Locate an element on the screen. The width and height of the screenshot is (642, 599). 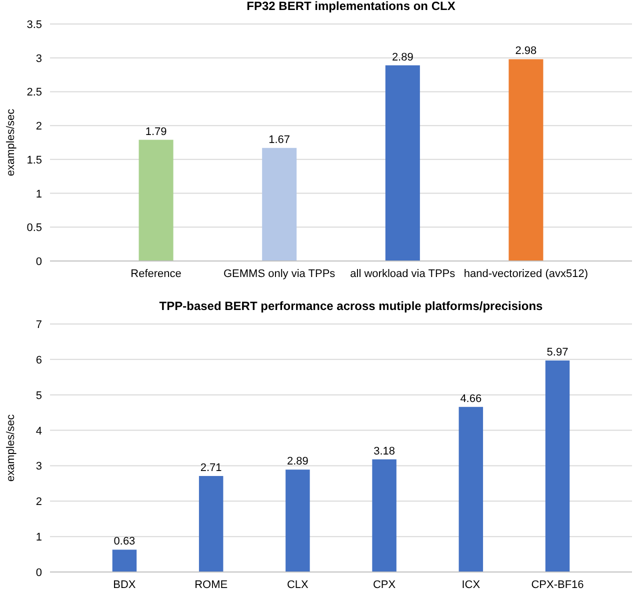
data-label: 1.79 is located at coordinates (156, 132).